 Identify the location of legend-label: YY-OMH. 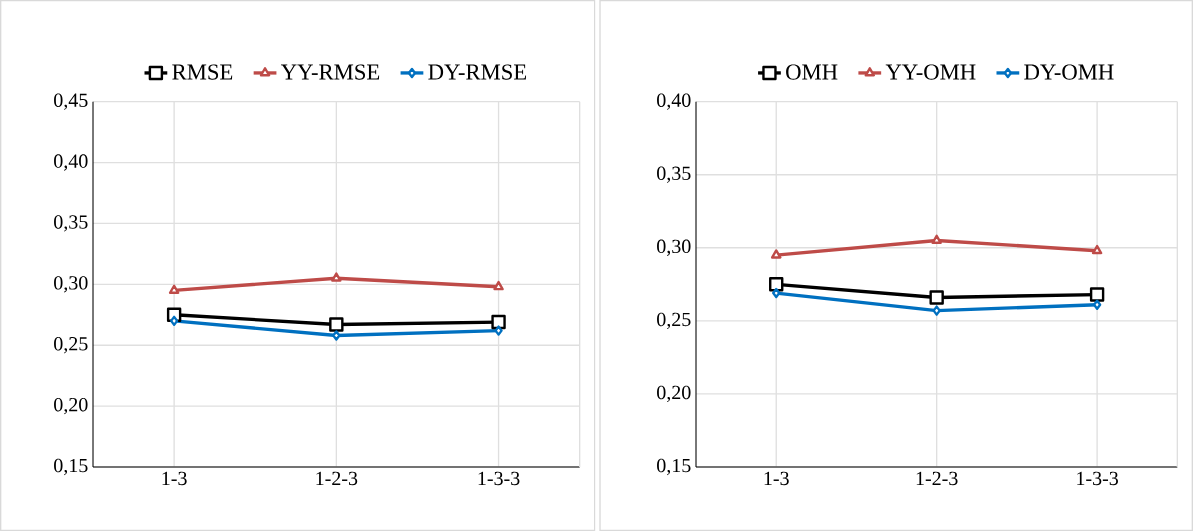
(930, 72).